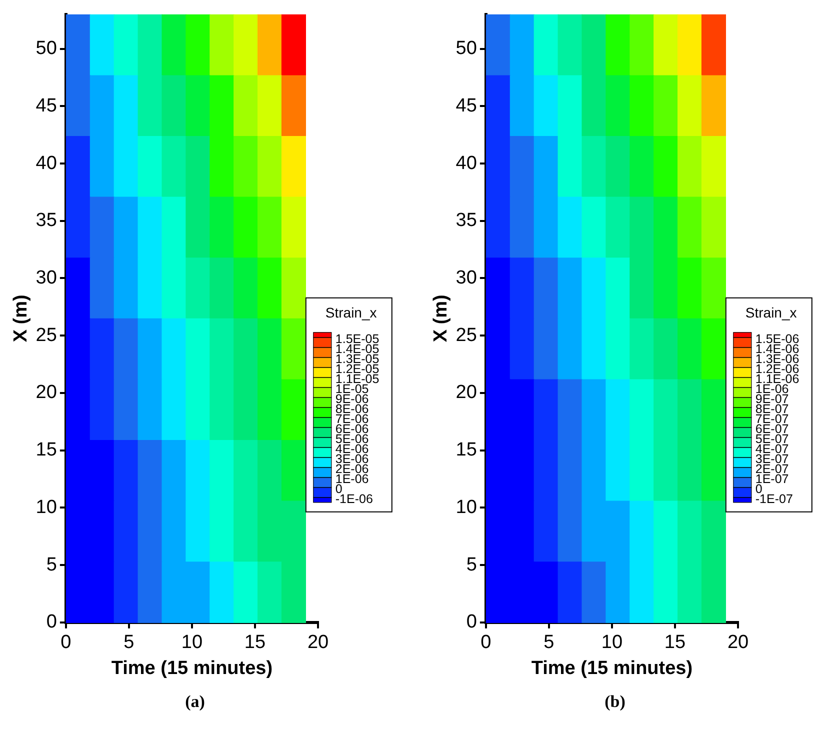 This screenshot has width=837, height=746. I want to click on text: (b), so click(615, 702).